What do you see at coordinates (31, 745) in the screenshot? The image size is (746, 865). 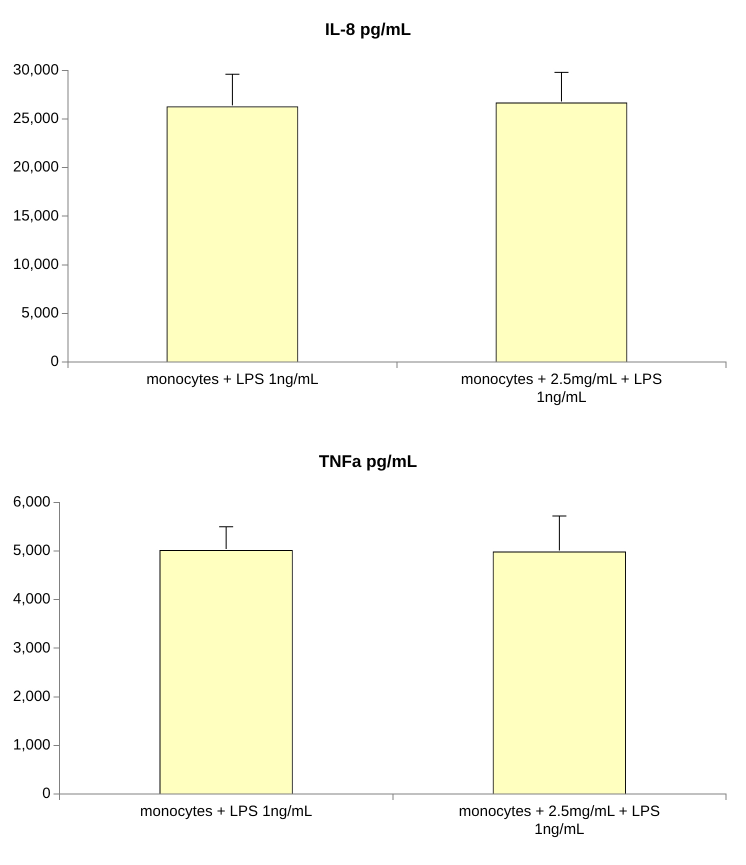 I see `y-tick-label: 1,000` at bounding box center [31, 745].